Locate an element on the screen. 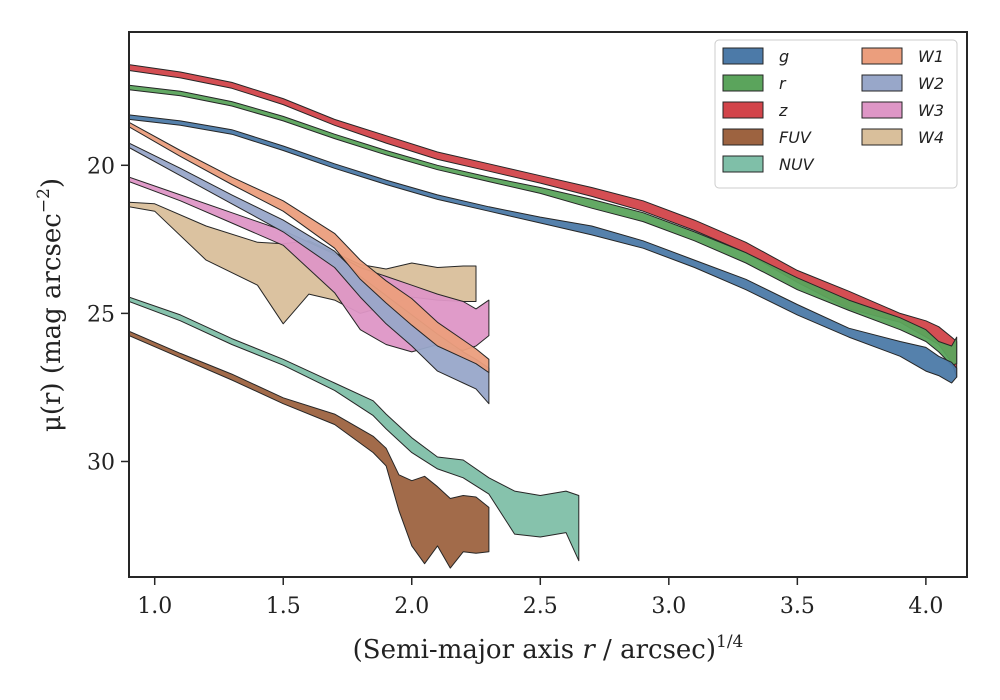 The width and height of the screenshot is (1000, 700). legend-label-w4: W4 is located at coordinates (931, 137).